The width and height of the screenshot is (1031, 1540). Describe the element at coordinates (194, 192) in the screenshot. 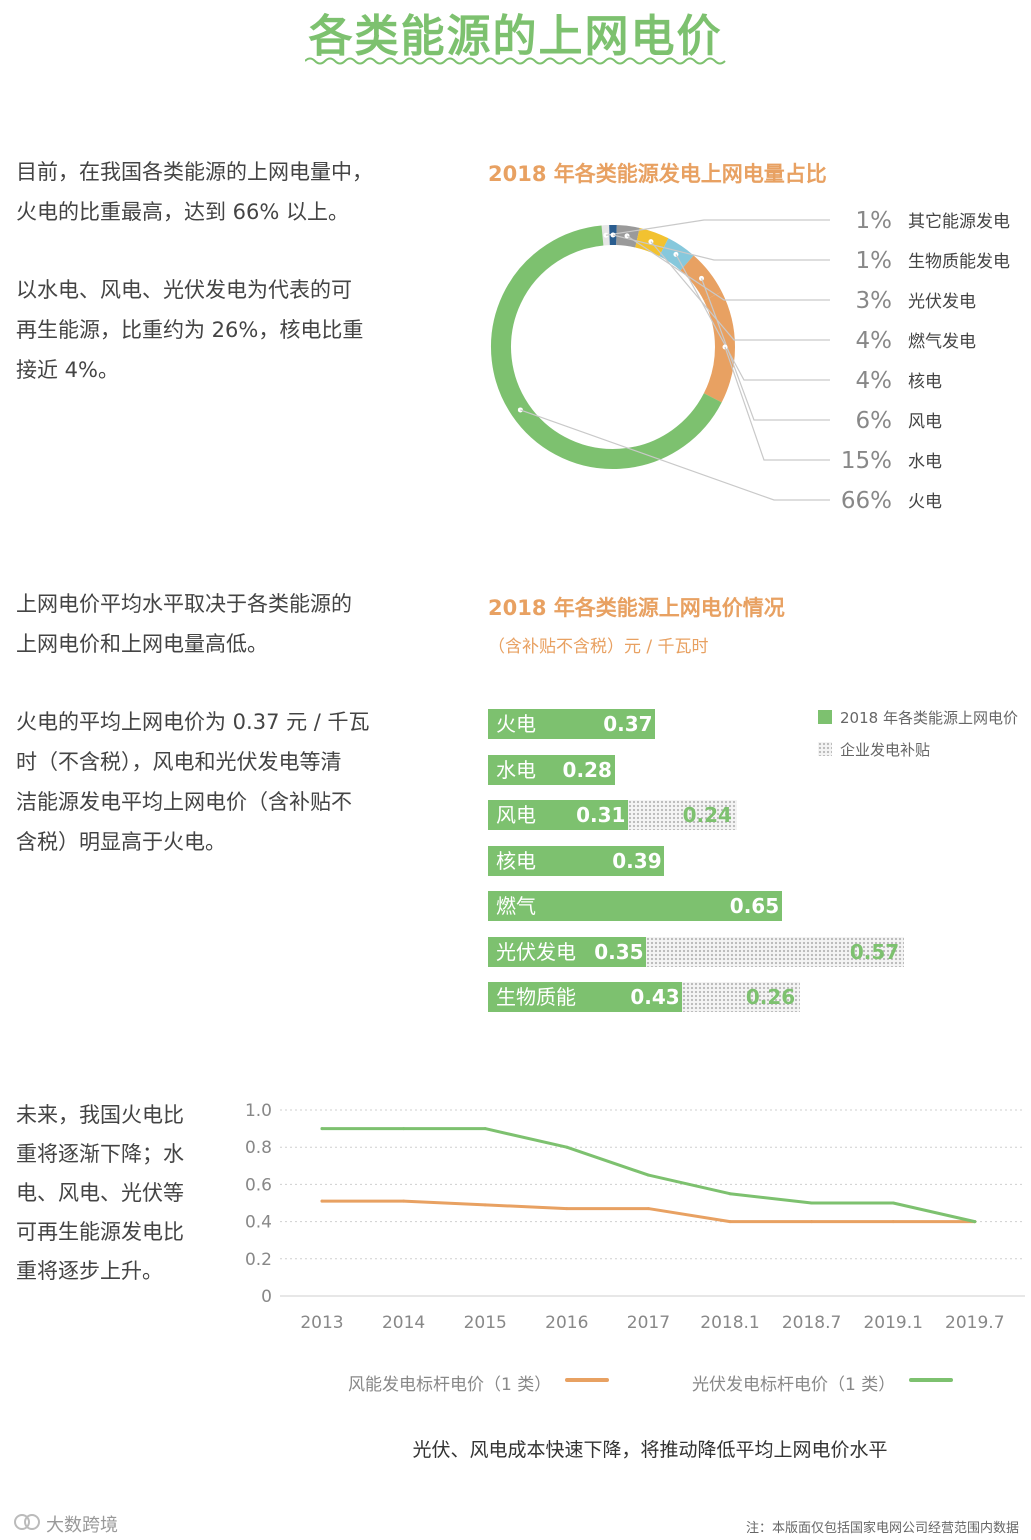

I see `intro-paragraph-1: 目前，在我国各类能源的上网电量中， 火电的比重最高，达到 66% 以上。` at that location.